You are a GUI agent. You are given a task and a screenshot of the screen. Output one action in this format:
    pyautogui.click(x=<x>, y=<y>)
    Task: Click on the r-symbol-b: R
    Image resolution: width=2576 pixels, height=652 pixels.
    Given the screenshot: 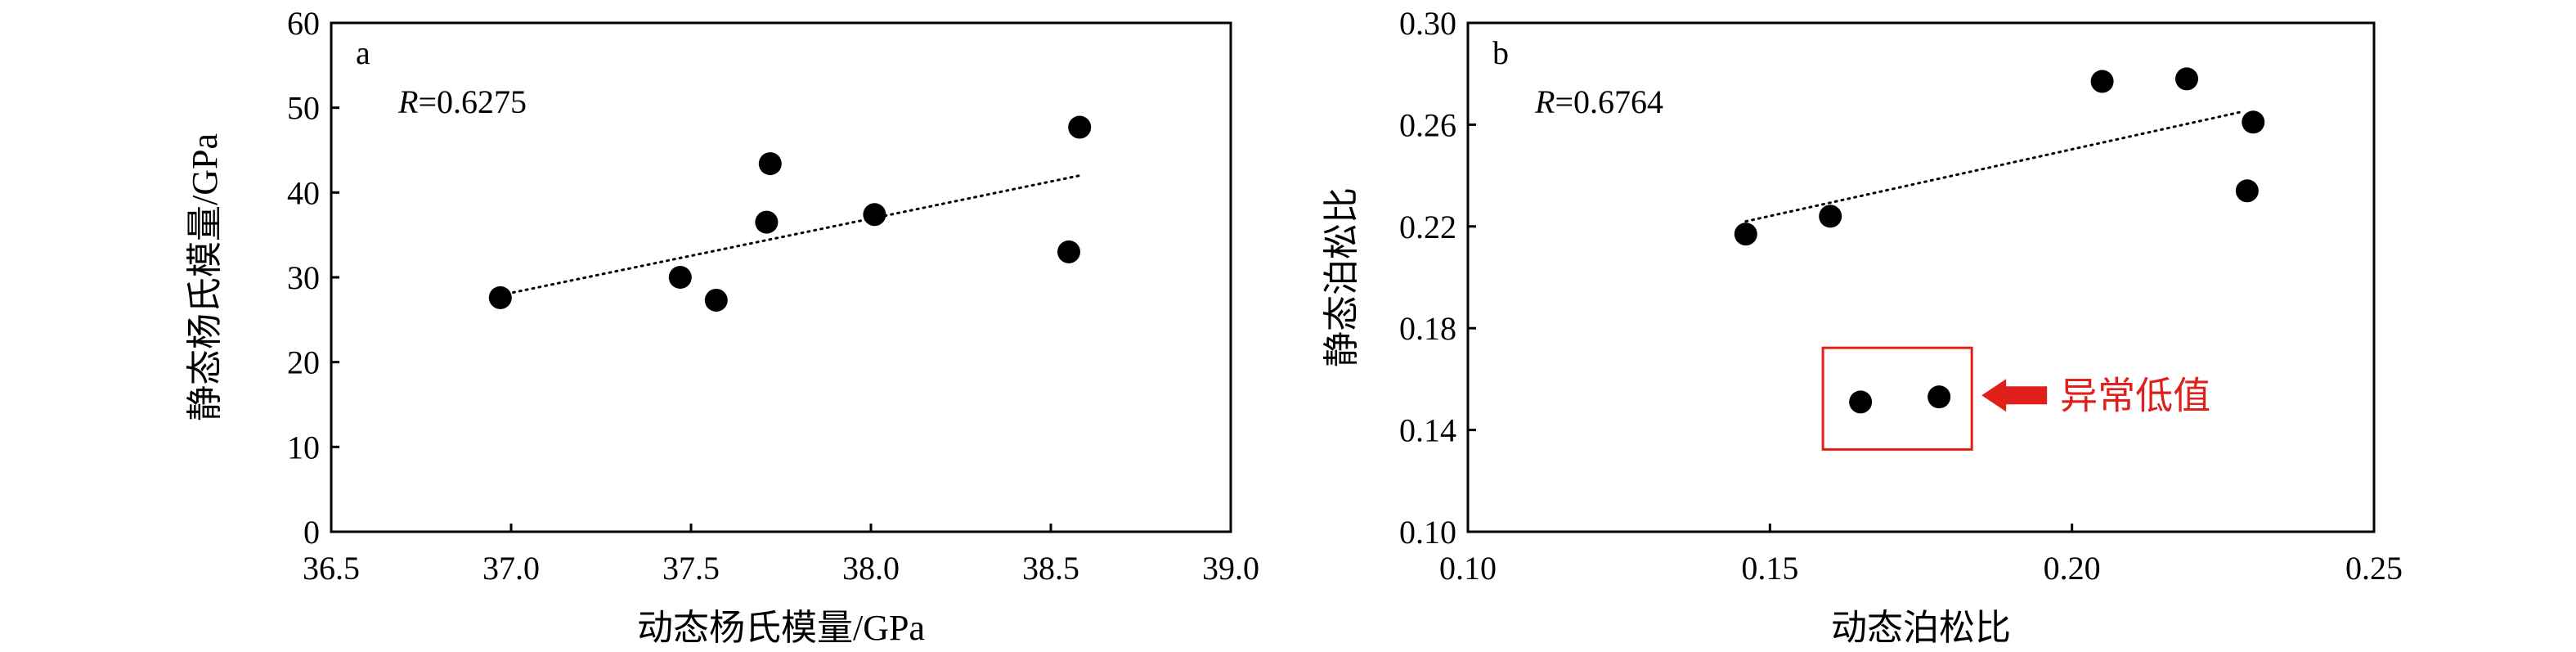 What is the action you would take?
    pyautogui.click(x=1544, y=101)
    